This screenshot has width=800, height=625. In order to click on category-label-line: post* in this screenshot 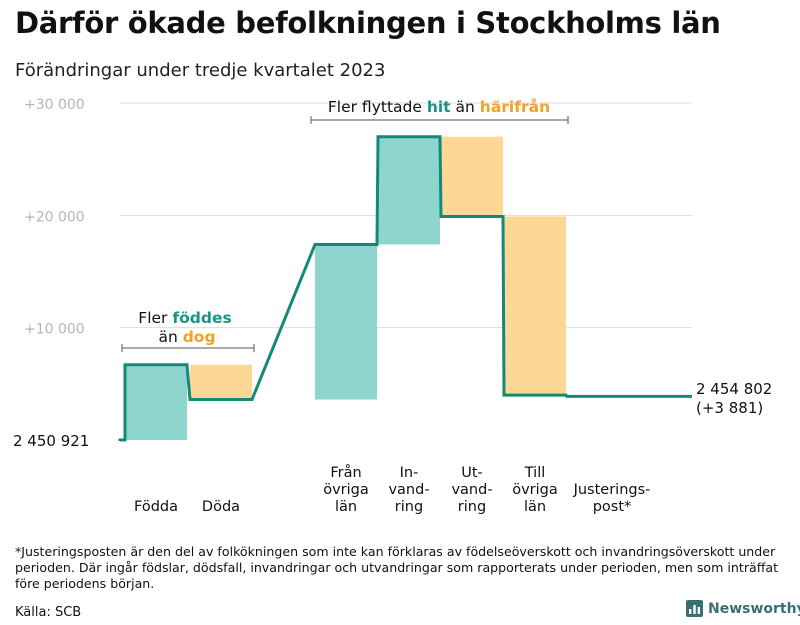, I will do `click(612, 507)`.